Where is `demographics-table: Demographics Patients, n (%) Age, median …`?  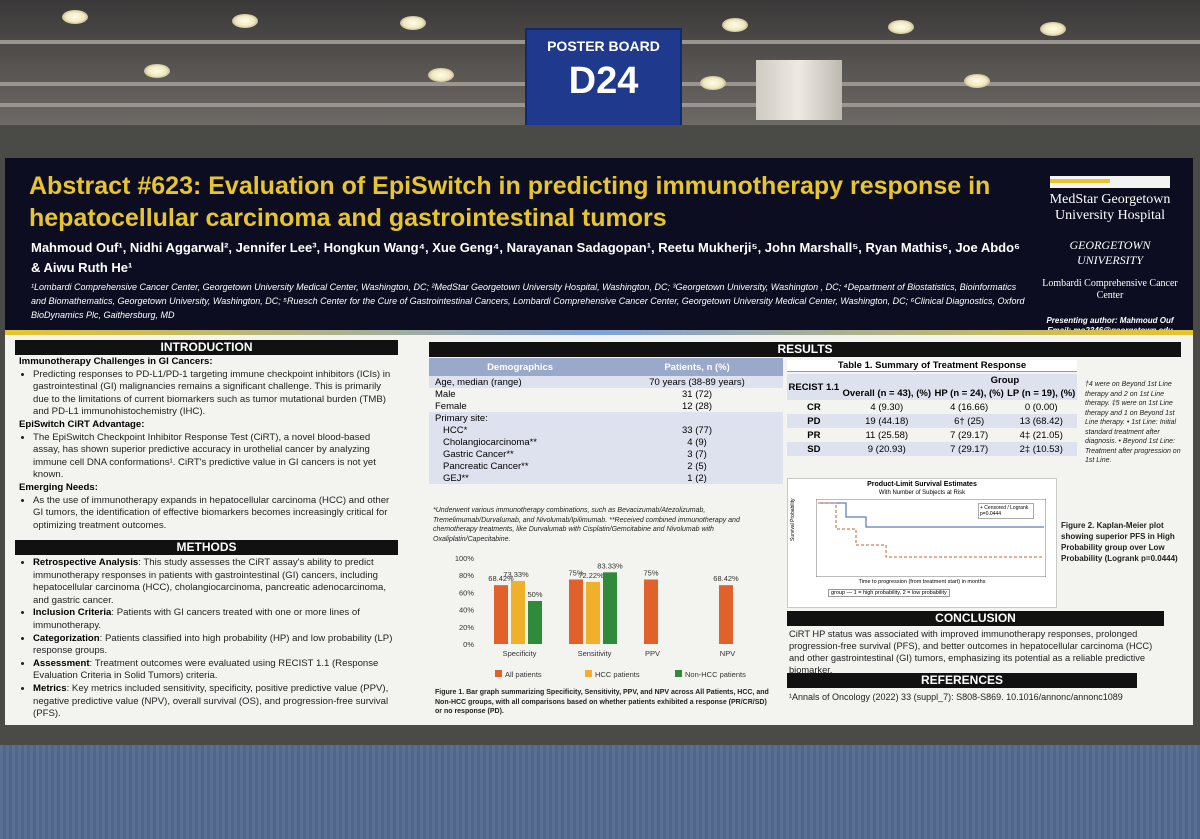
demographics-table: Demographics Patients, n (%) Age, median … is located at coordinates (606, 421).